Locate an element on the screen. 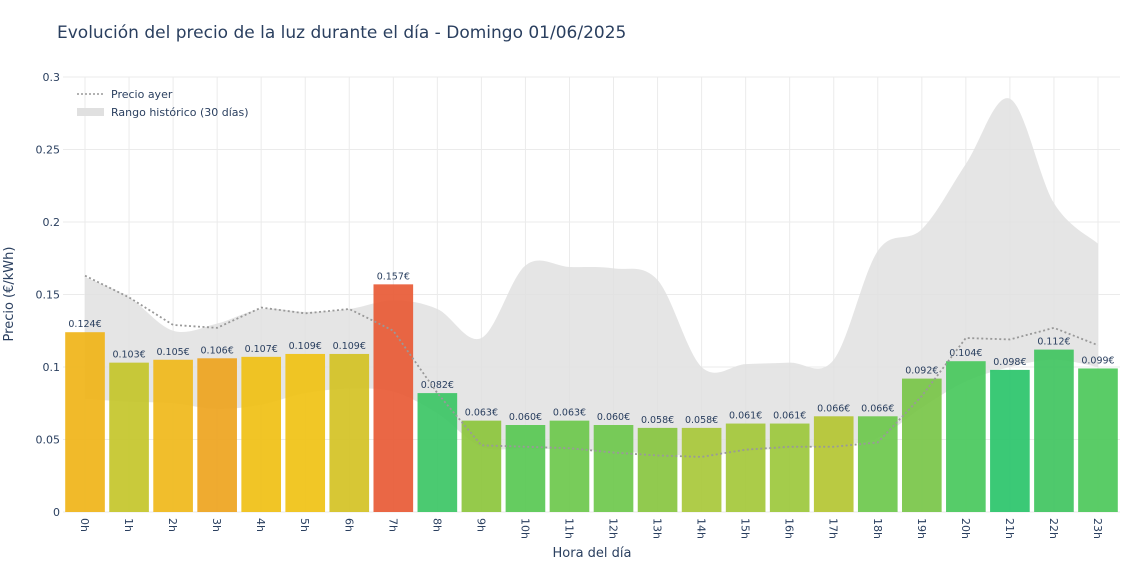 The image size is (1140, 570). x-tick-8h: 8h is located at coordinates (436, 525).